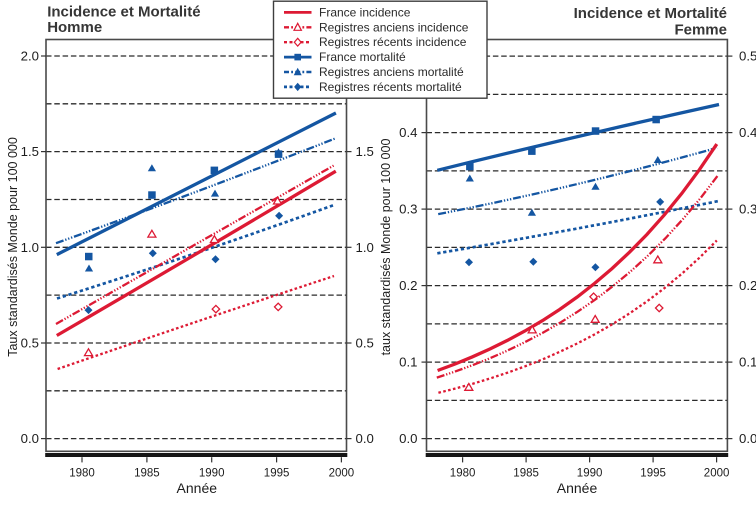  What do you see at coordinates (391, 72) in the screenshot?
I see `svg-text: Registres anciens mortalité` at bounding box center [391, 72].